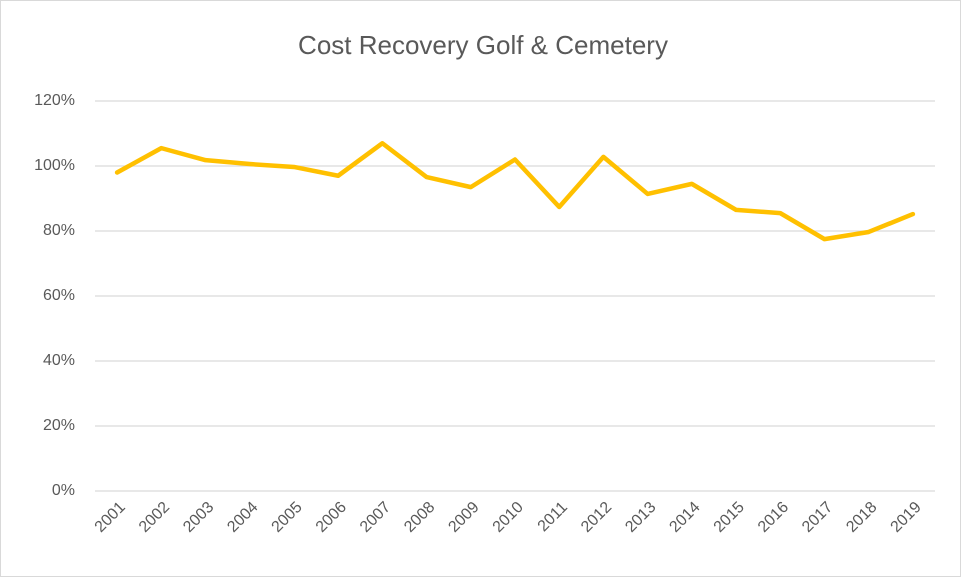 The height and width of the screenshot is (577, 961). I want to click on line, so click(515, 191).